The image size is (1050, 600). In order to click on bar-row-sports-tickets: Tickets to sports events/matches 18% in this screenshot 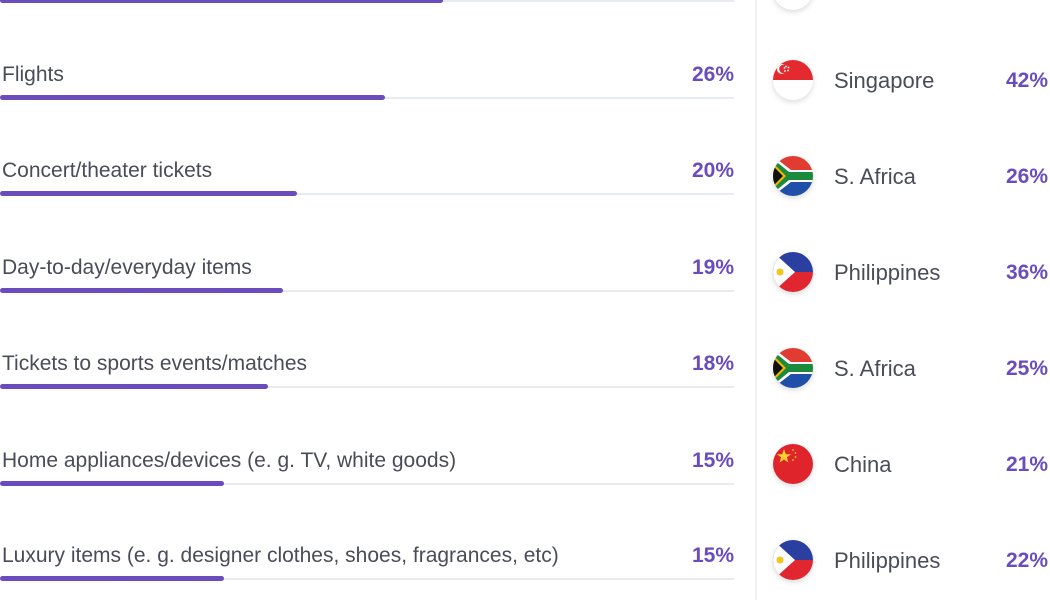, I will do `click(368, 371)`.